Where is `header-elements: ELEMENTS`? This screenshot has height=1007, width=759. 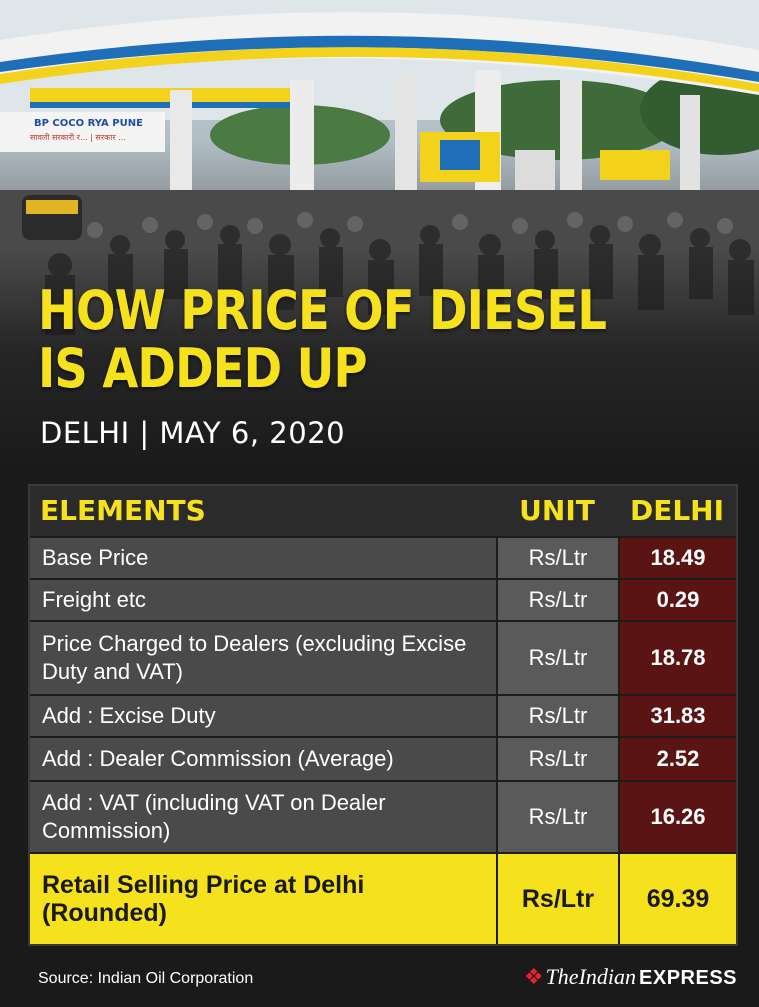 header-elements: ELEMENTS is located at coordinates (123, 510).